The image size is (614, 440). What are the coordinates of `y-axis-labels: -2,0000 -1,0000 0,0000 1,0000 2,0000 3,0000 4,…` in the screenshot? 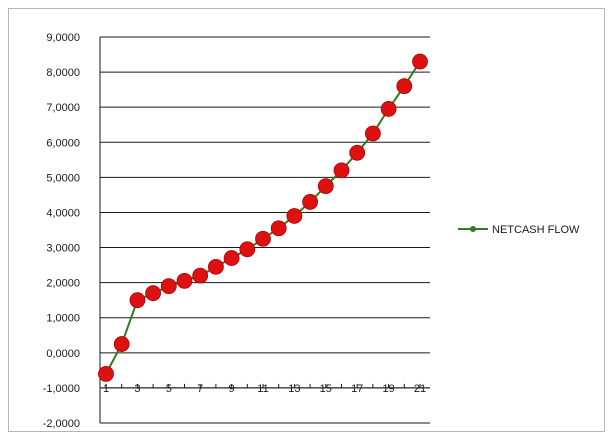 It's located at (61, 231).